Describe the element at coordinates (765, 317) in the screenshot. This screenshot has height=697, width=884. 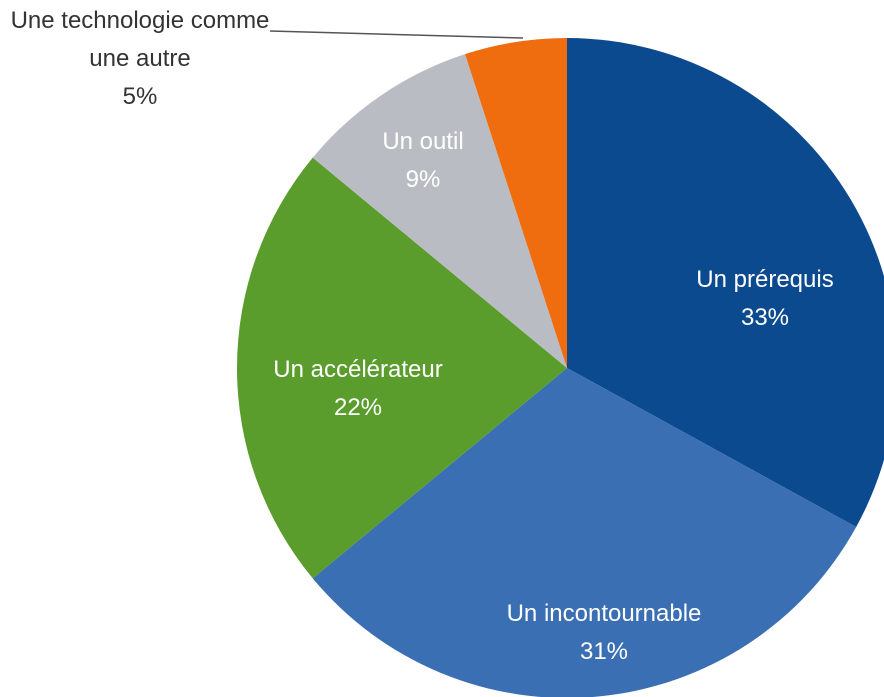
I see `value-label: 33%` at that location.